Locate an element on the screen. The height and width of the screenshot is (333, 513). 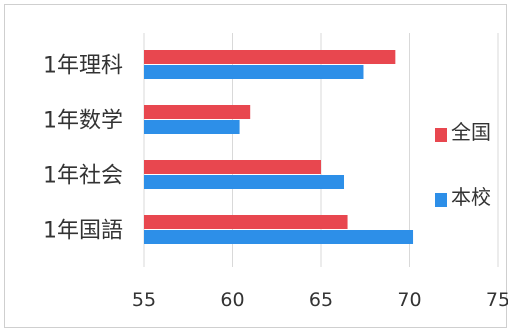
legend-label-national: 全国 is located at coordinates (471, 132).